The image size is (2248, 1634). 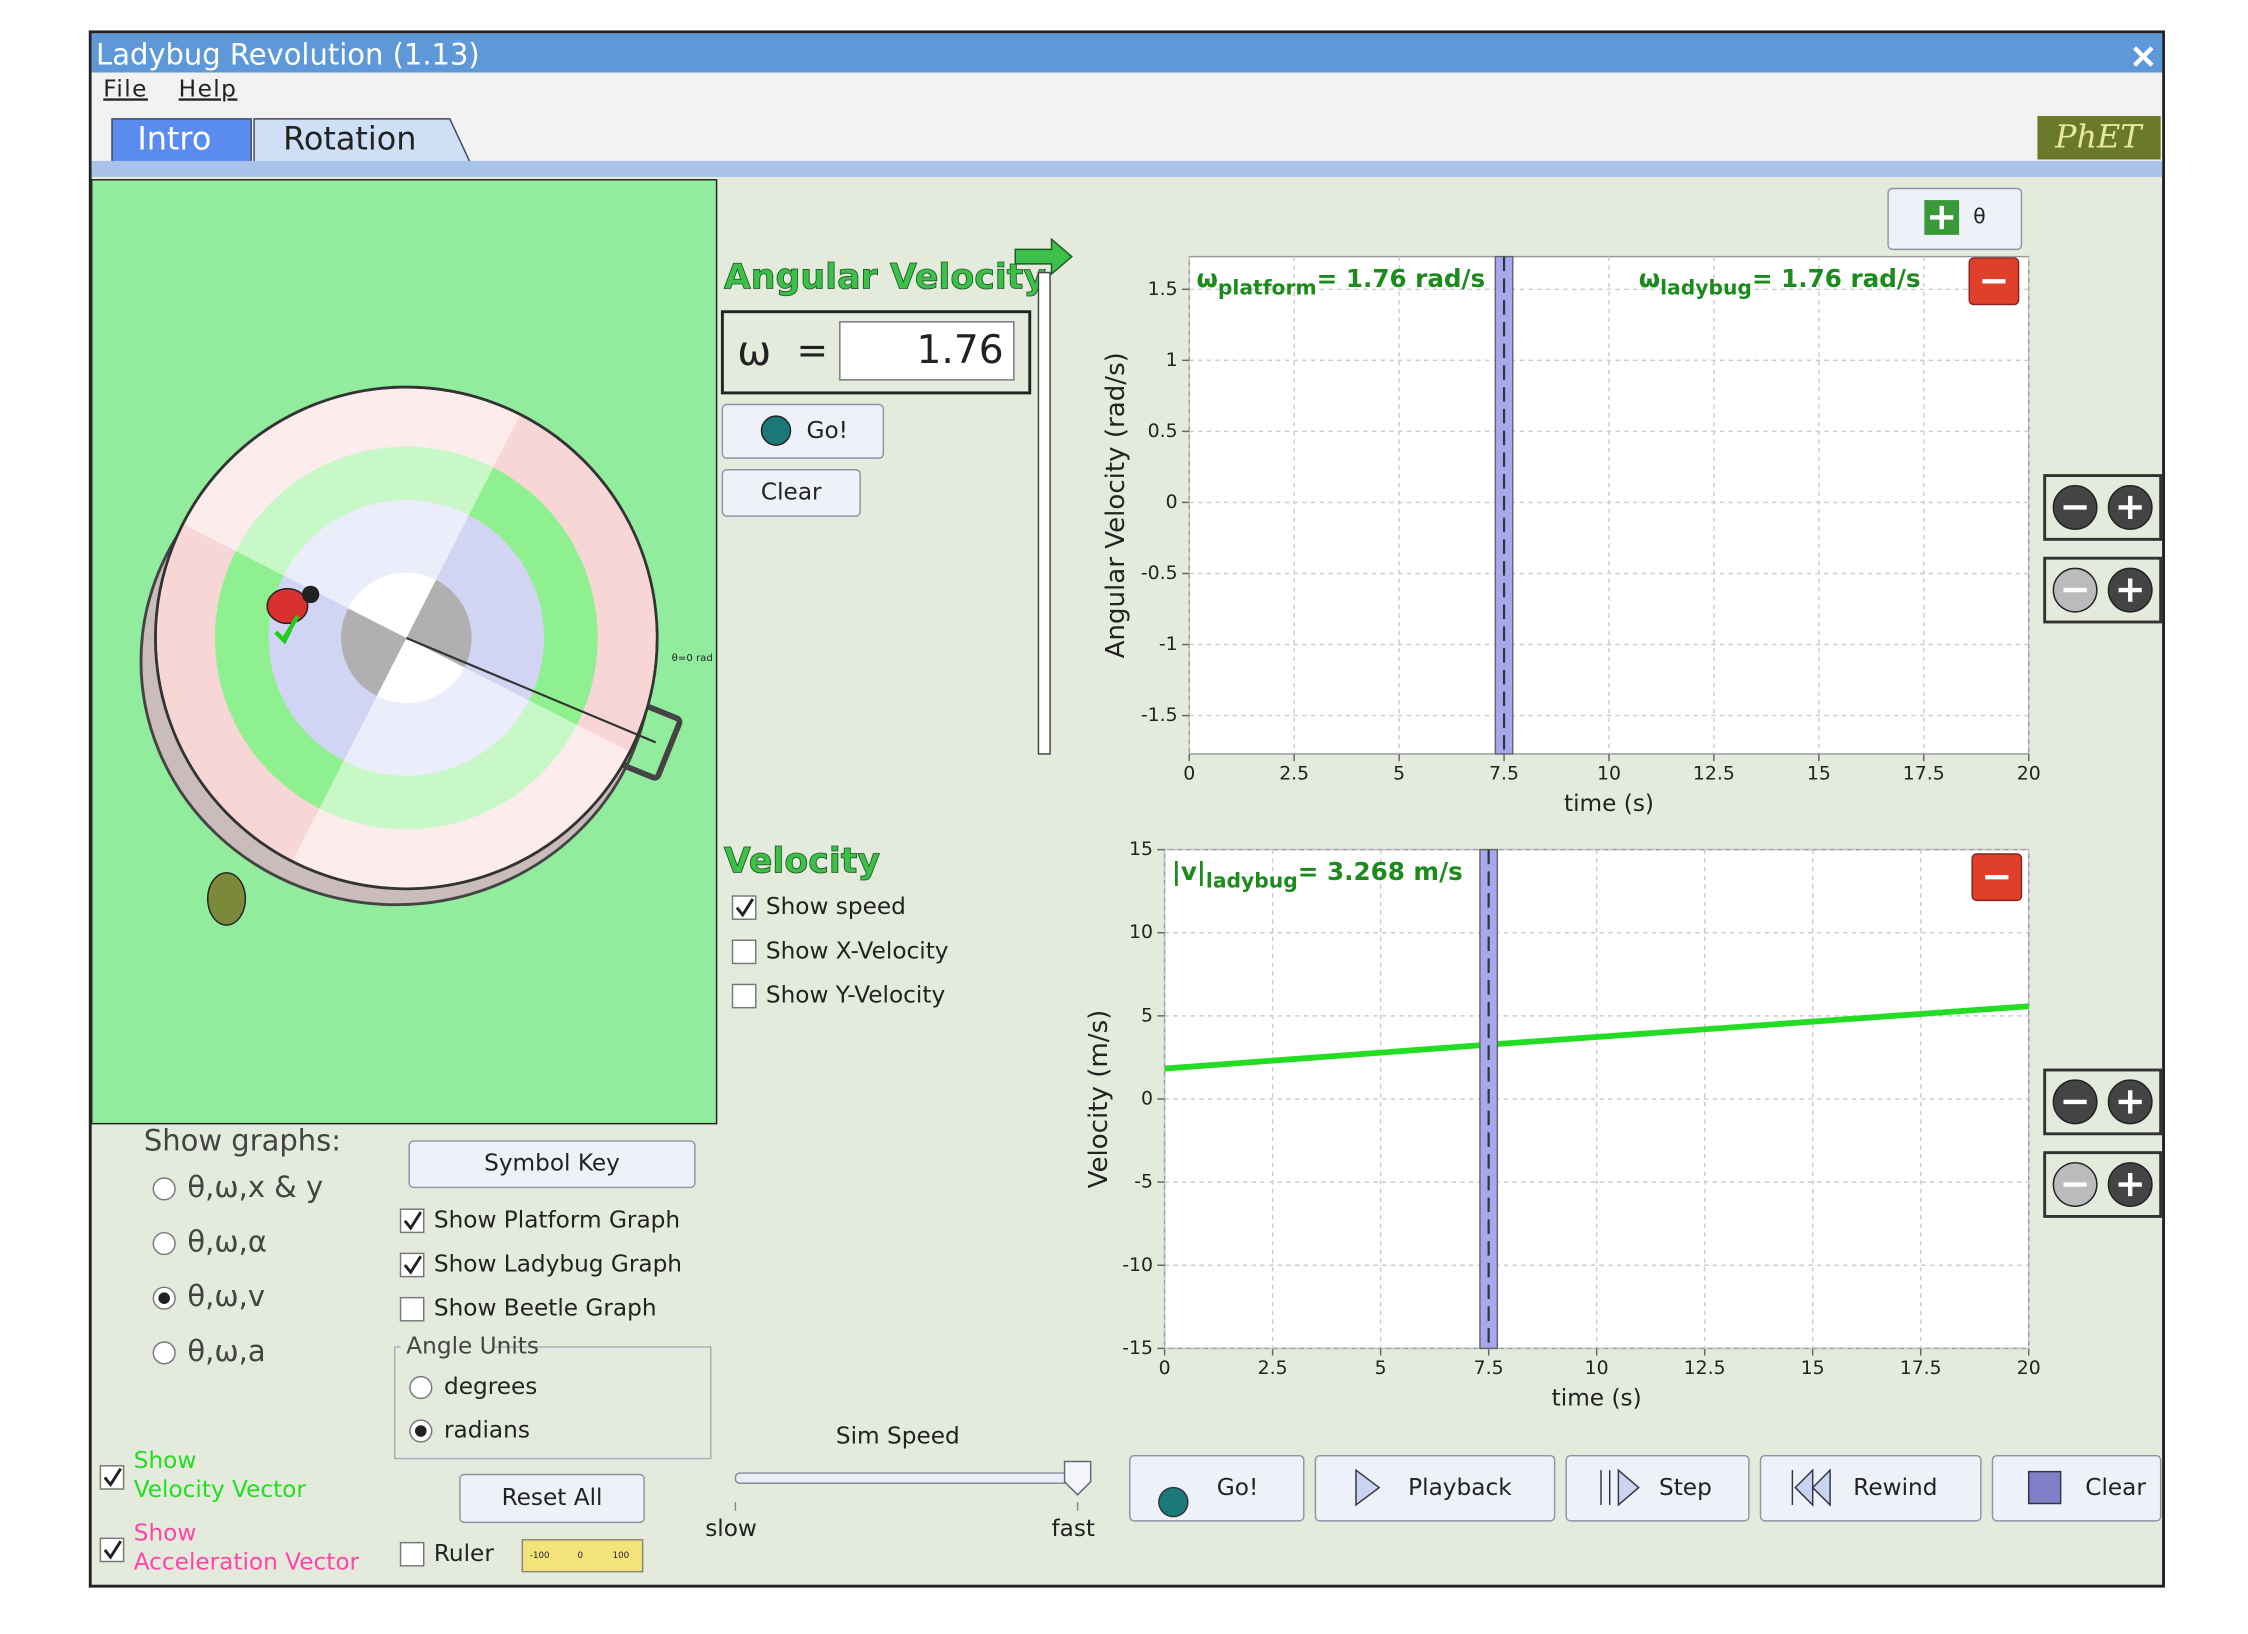 What do you see at coordinates (208, 88) in the screenshot?
I see `menu-item: Help` at bounding box center [208, 88].